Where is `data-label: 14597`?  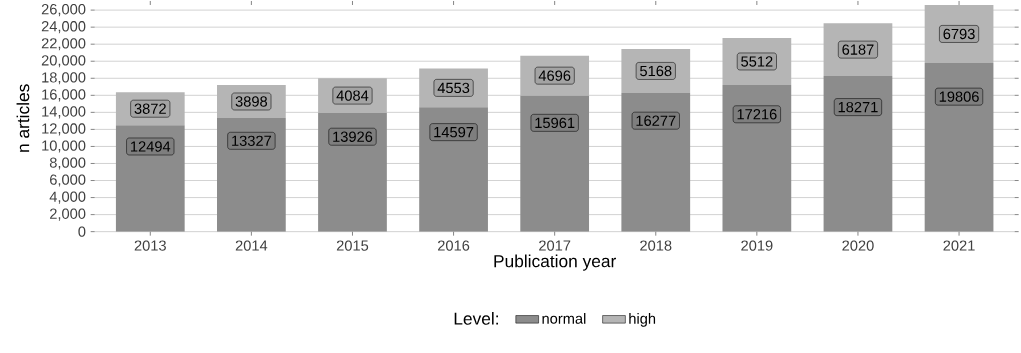 data-label: 14597 is located at coordinates (454, 132).